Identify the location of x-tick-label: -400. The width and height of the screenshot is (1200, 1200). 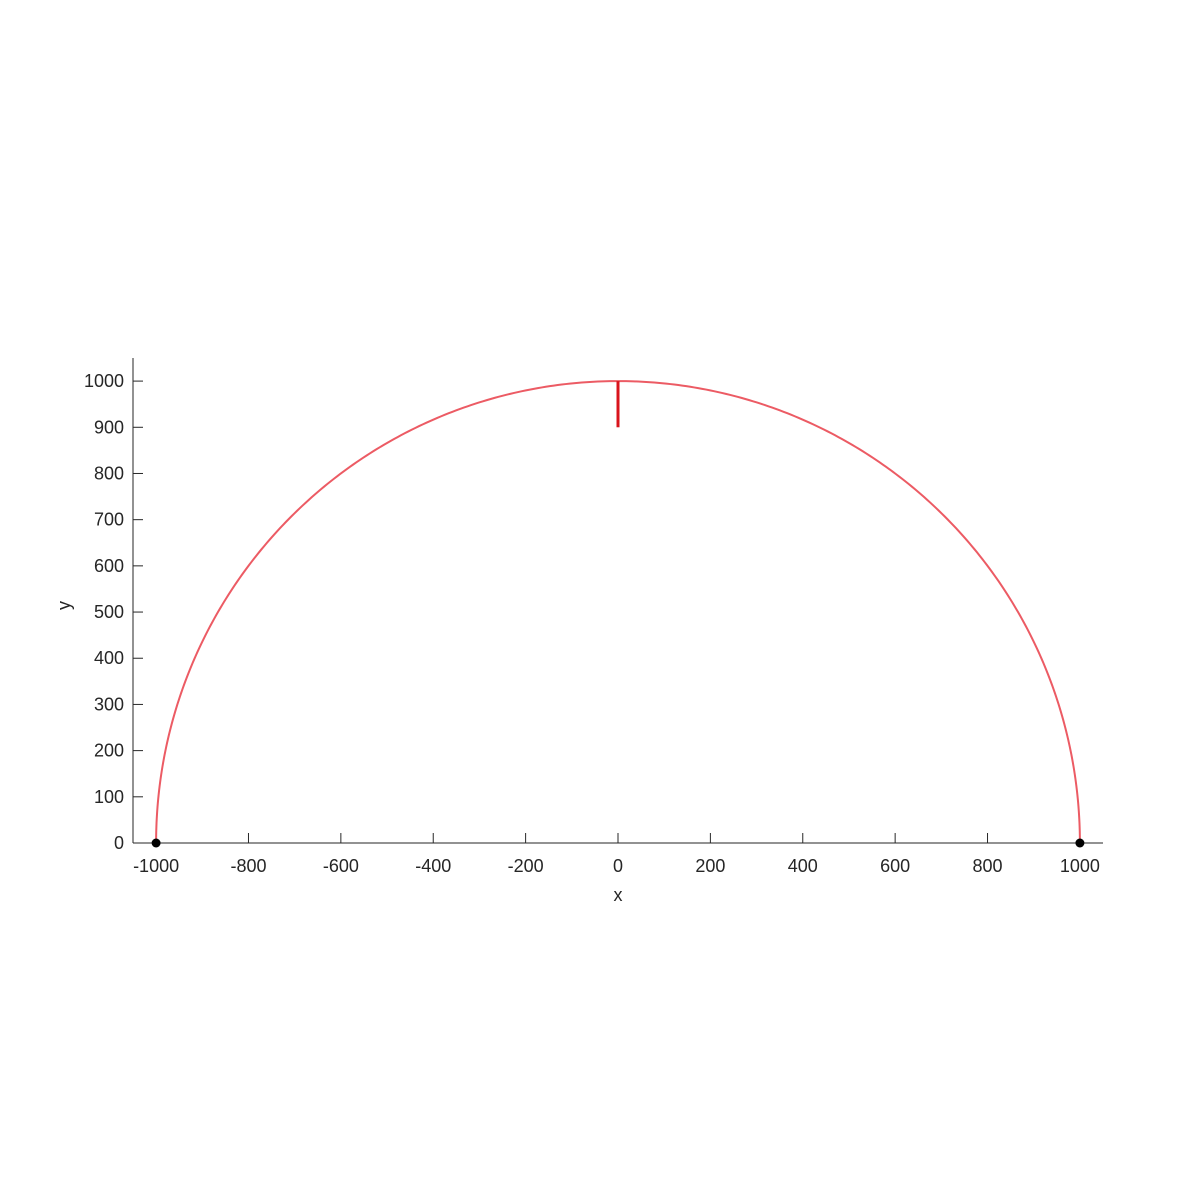
(433, 866).